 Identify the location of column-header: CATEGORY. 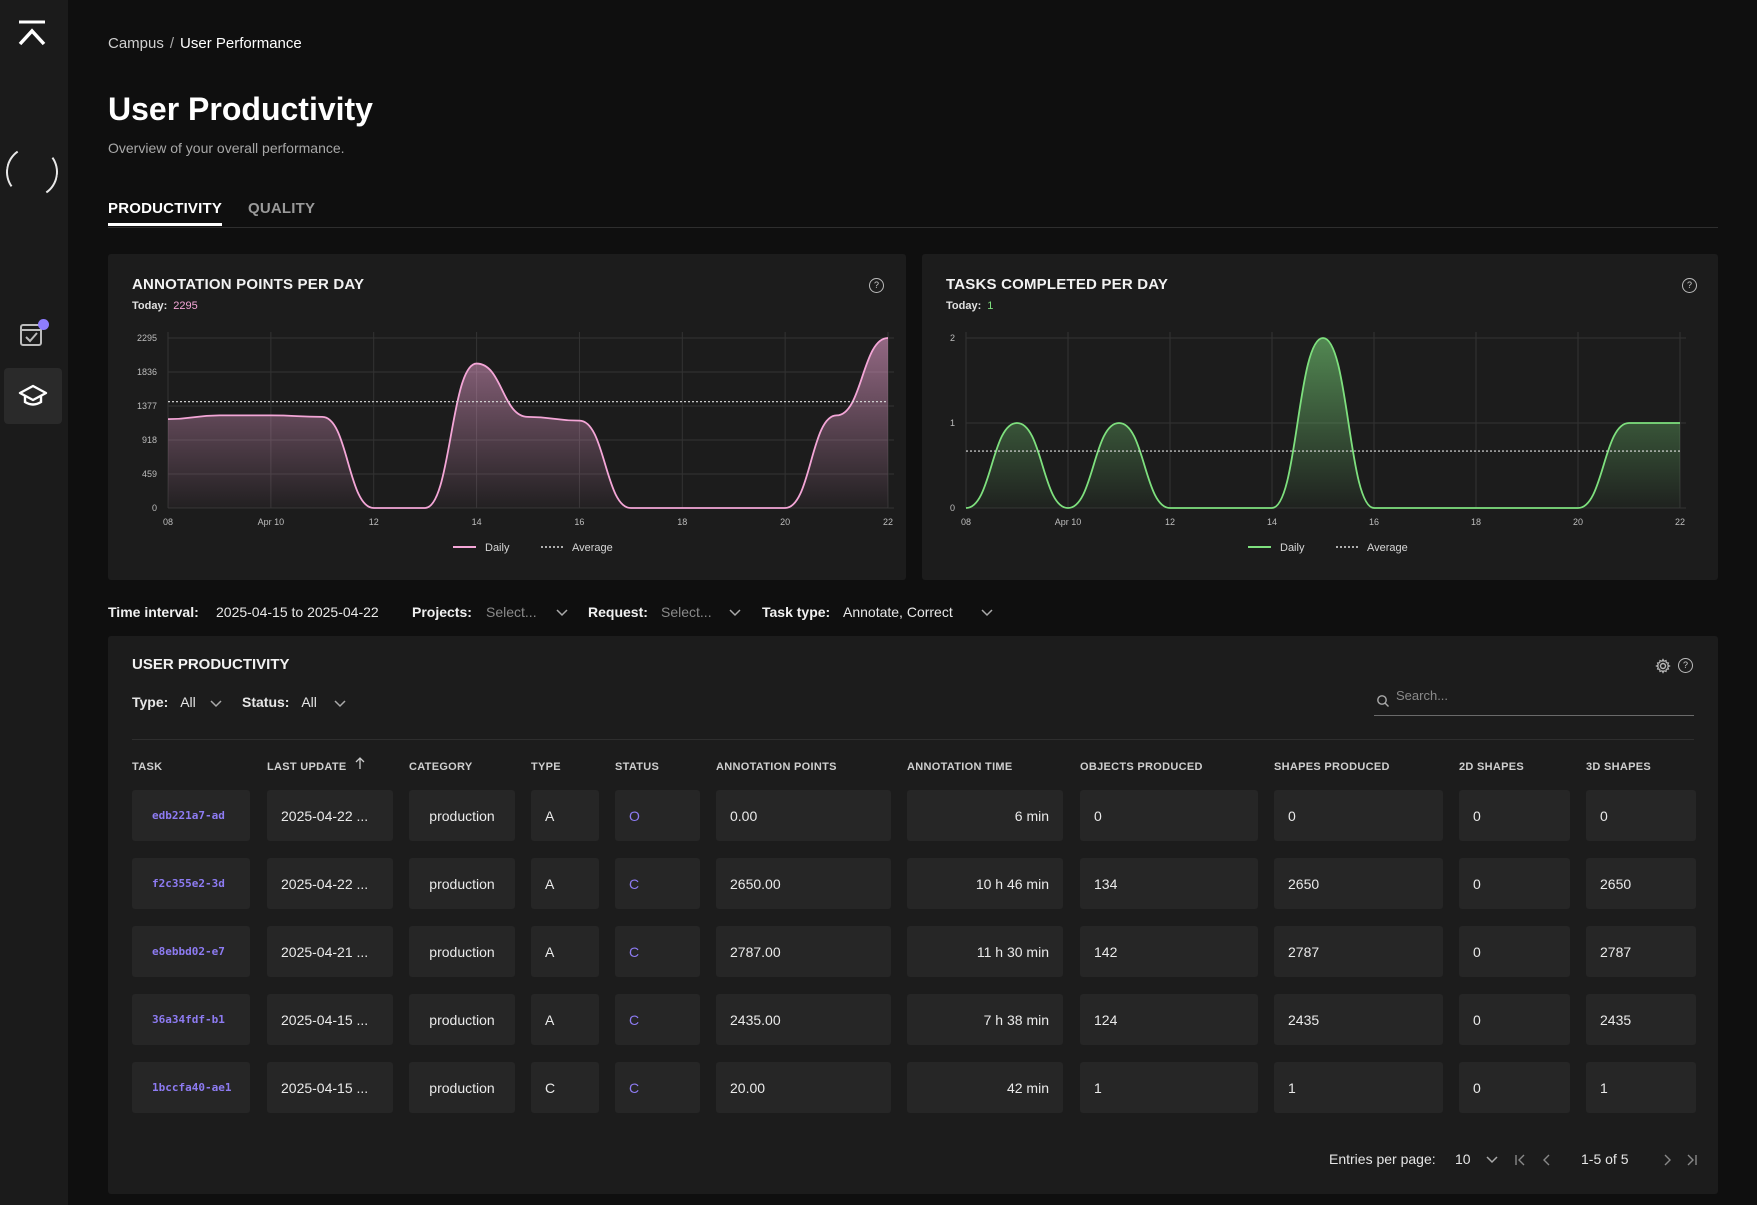
(441, 767).